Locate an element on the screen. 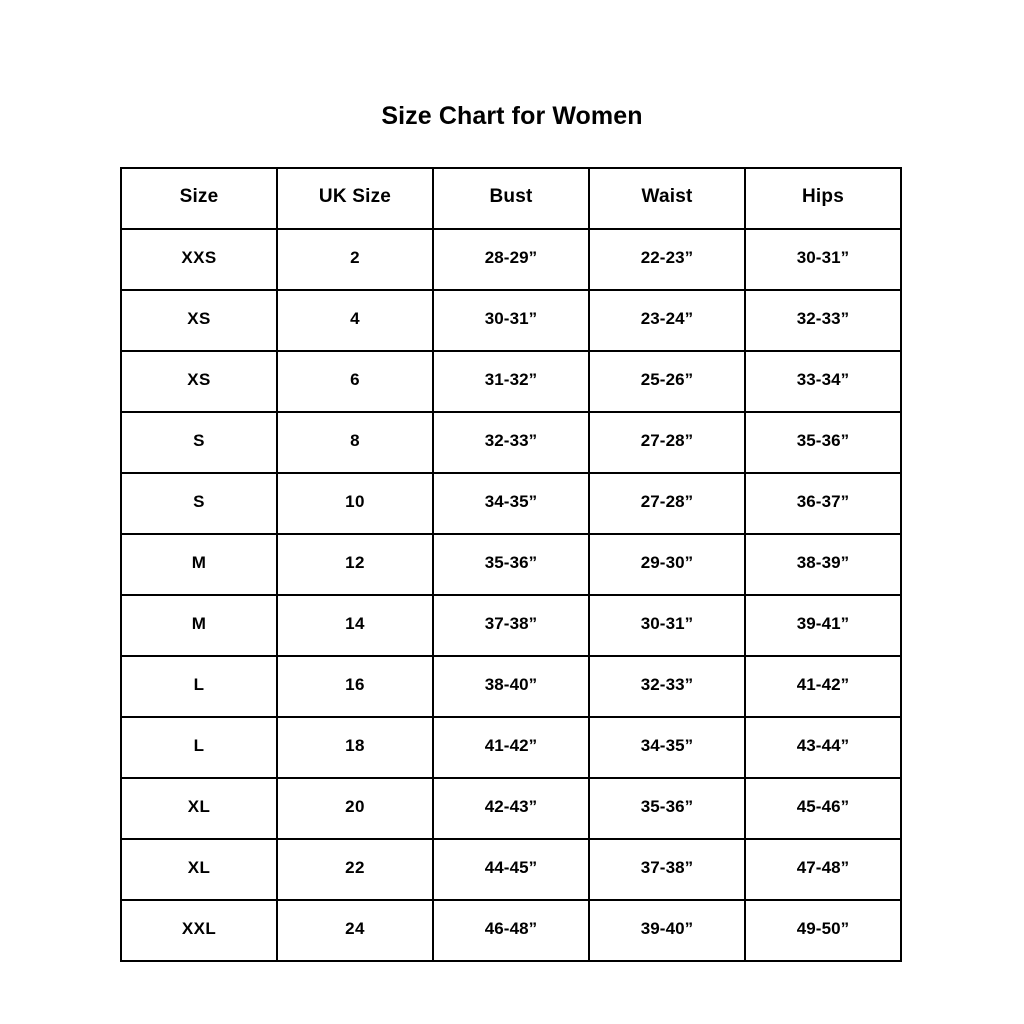  table-row: XL 22 44-45” 37-38” 47-48” is located at coordinates (511, 869).